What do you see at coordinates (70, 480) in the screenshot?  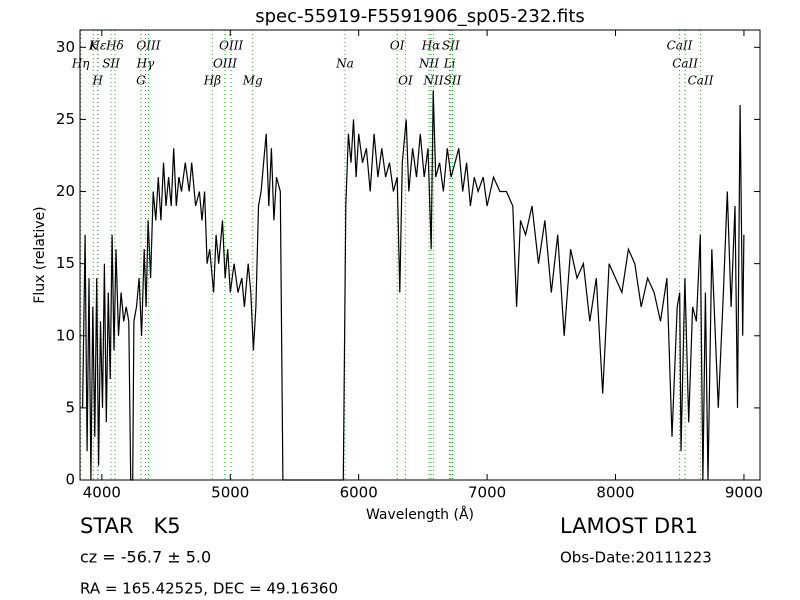 I see `y-tick-label: 0` at bounding box center [70, 480].